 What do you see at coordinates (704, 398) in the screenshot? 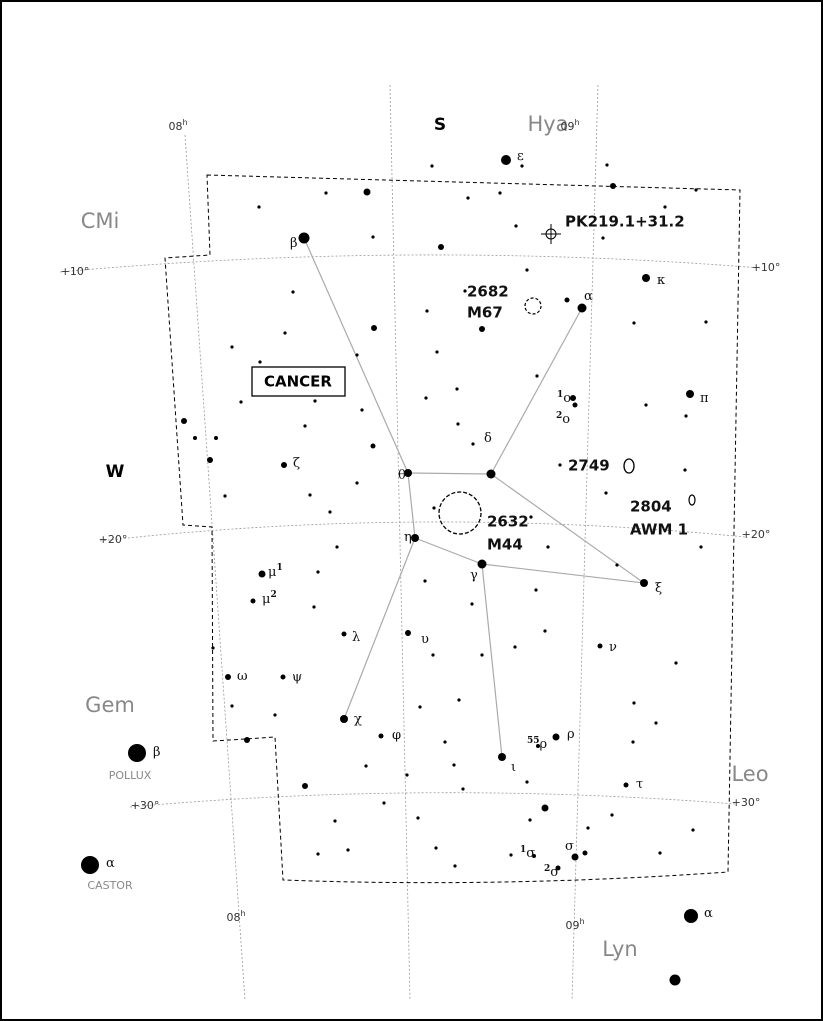
I see `star-label: π` at bounding box center [704, 398].